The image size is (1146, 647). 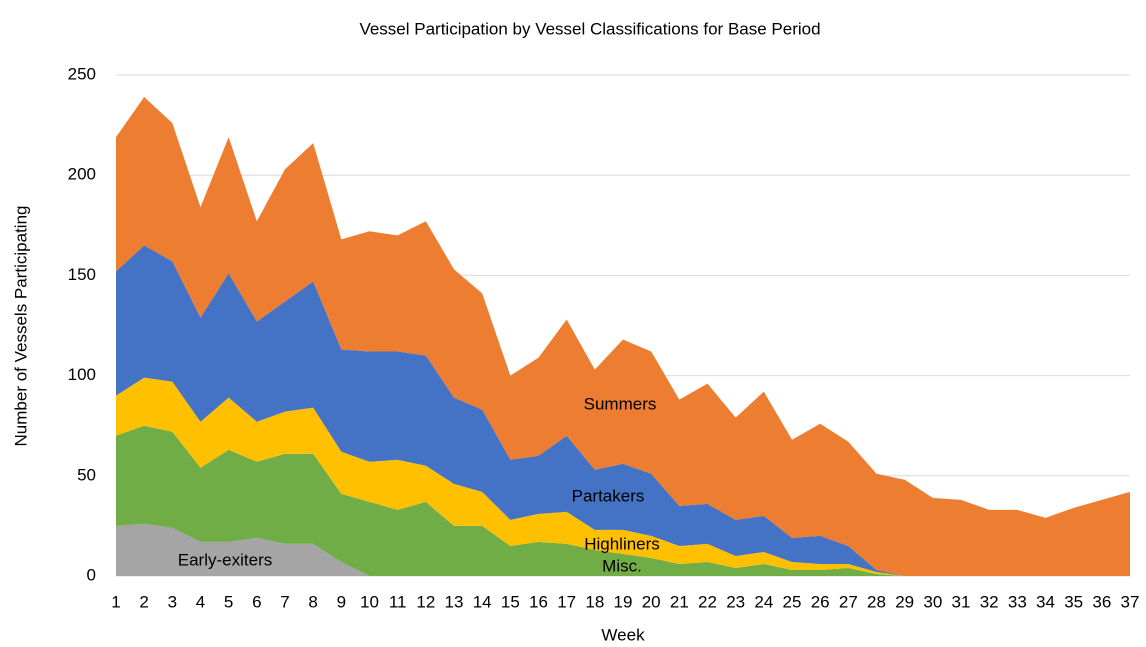 What do you see at coordinates (256, 601) in the screenshot?
I see `x-tick-label: 6` at bounding box center [256, 601].